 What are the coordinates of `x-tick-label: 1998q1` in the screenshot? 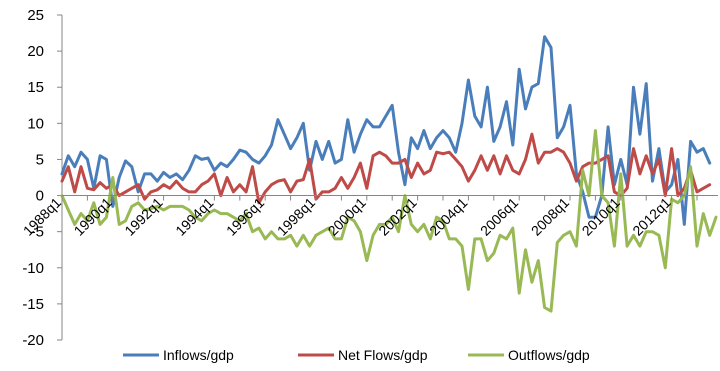 It's located at (296, 216).